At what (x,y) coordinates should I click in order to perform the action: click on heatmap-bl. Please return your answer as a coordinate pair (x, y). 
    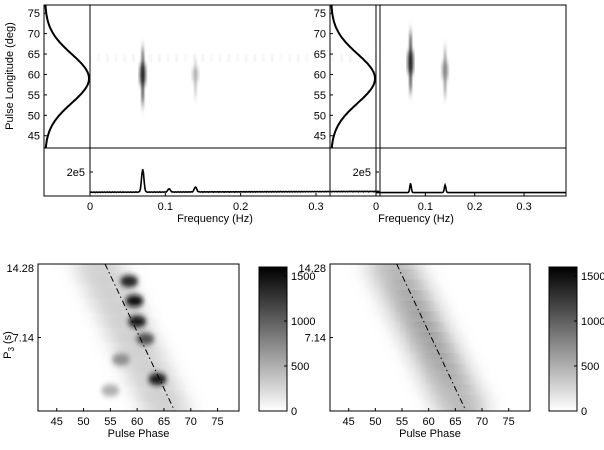
    Looking at the image, I should click on (131, 337).